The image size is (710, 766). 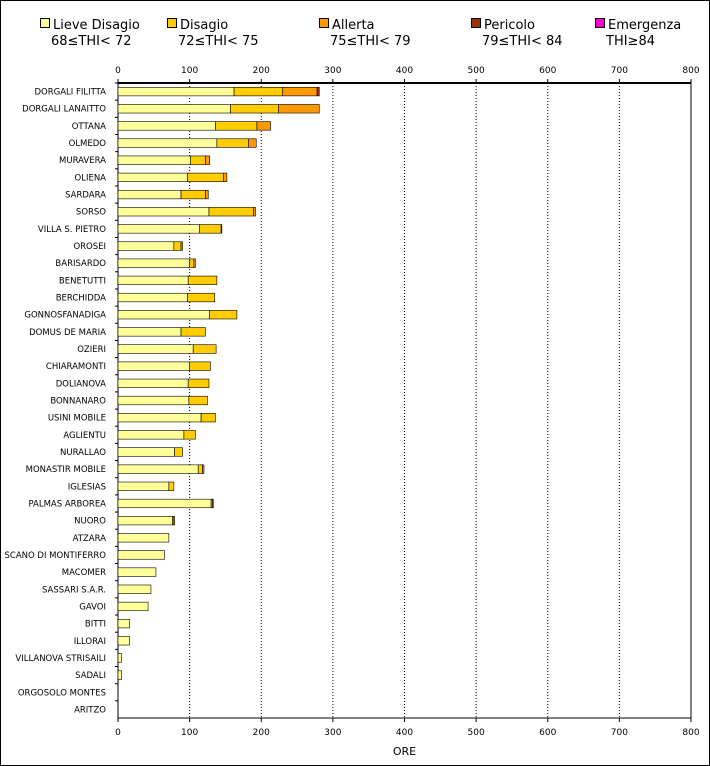 I want to click on x-tick-label-top: 0, so click(x=118, y=71).